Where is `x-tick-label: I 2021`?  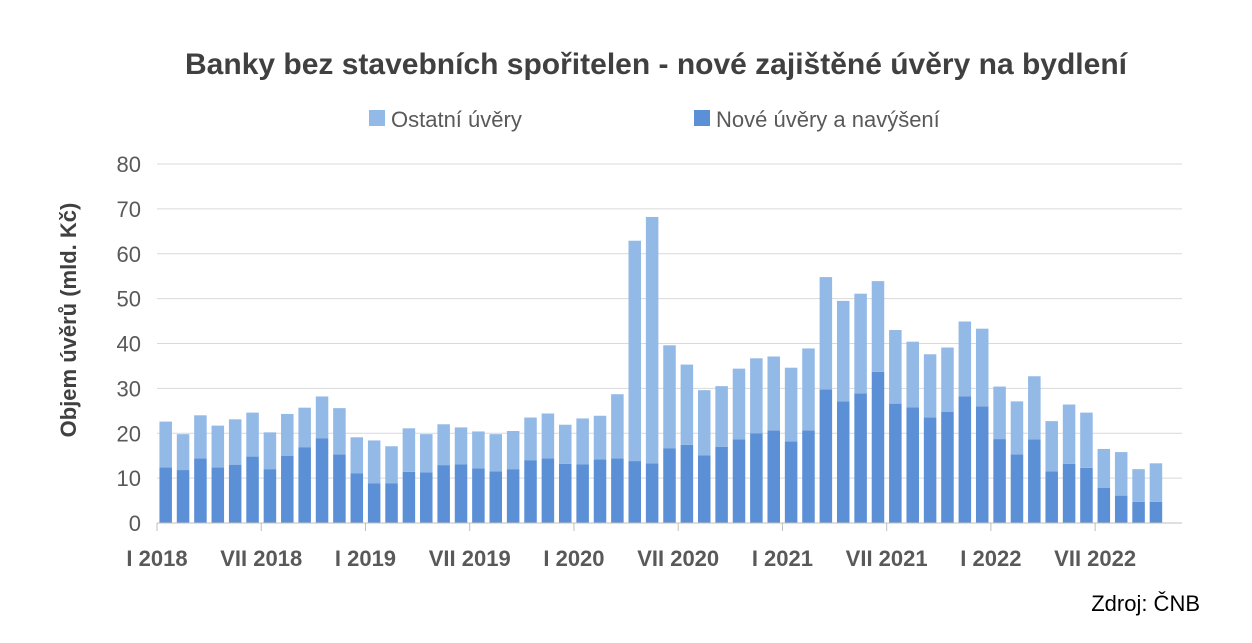 x-tick-label: I 2021 is located at coordinates (782, 558).